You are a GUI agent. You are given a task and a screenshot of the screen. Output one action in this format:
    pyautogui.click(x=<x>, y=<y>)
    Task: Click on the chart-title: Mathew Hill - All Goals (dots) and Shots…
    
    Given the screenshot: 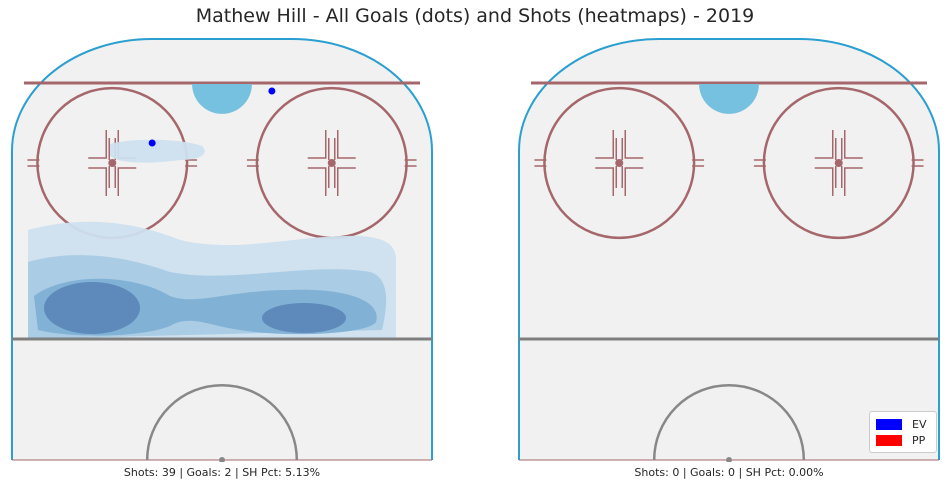 What is the action you would take?
    pyautogui.click(x=475, y=16)
    